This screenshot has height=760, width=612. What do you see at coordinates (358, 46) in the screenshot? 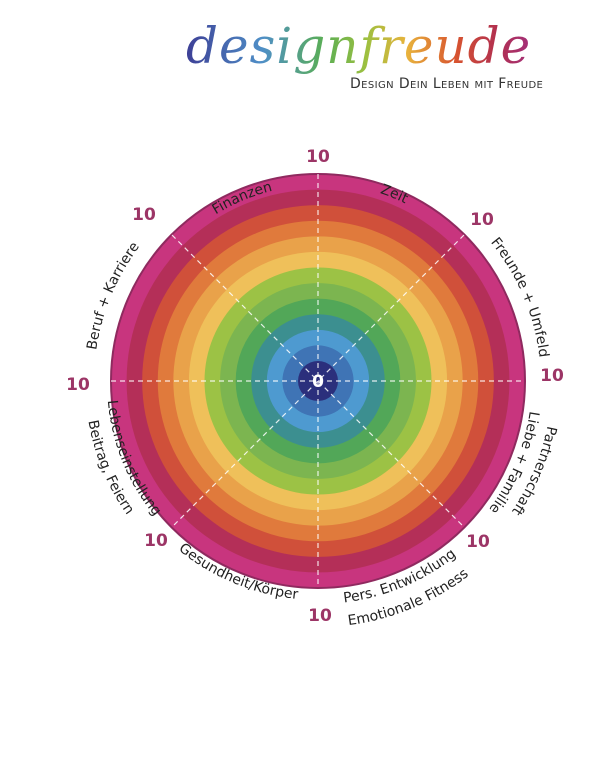
I see `logo-wordmark: designfreude` at bounding box center [358, 46].